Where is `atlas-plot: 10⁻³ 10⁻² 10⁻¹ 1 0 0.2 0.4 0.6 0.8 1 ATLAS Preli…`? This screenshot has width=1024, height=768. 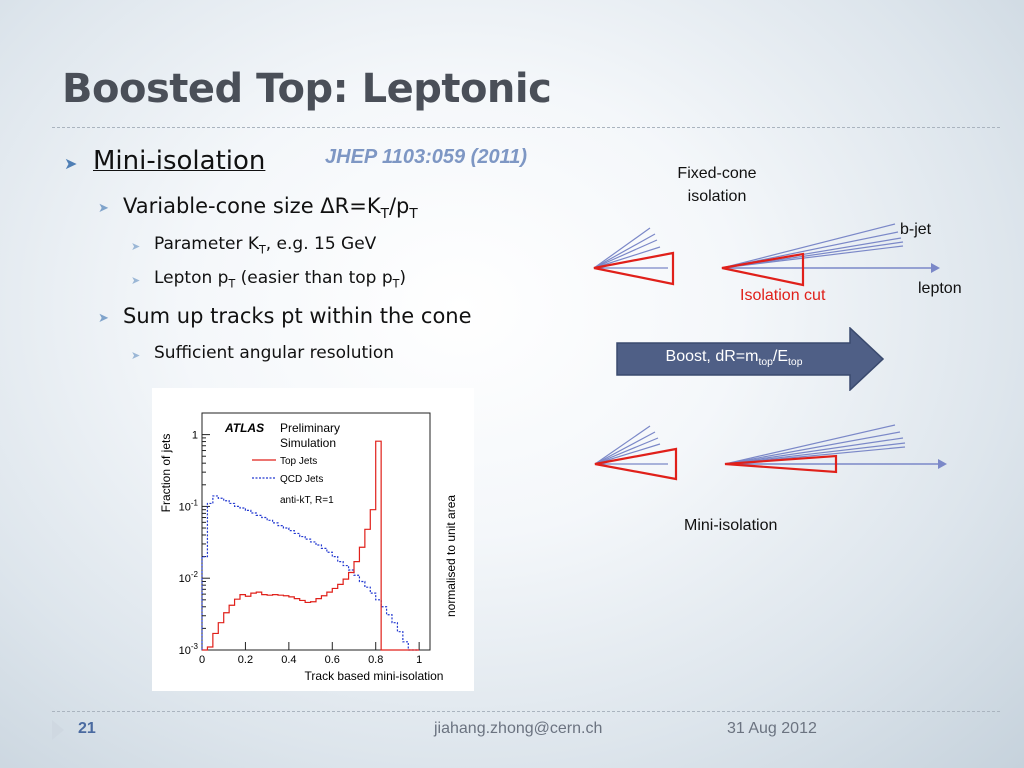 atlas-plot: 10⁻³ 10⁻² 10⁻¹ 1 0 0.2 0.4 0.6 0.8 1 ATLAS Preli… is located at coordinates (313, 539).